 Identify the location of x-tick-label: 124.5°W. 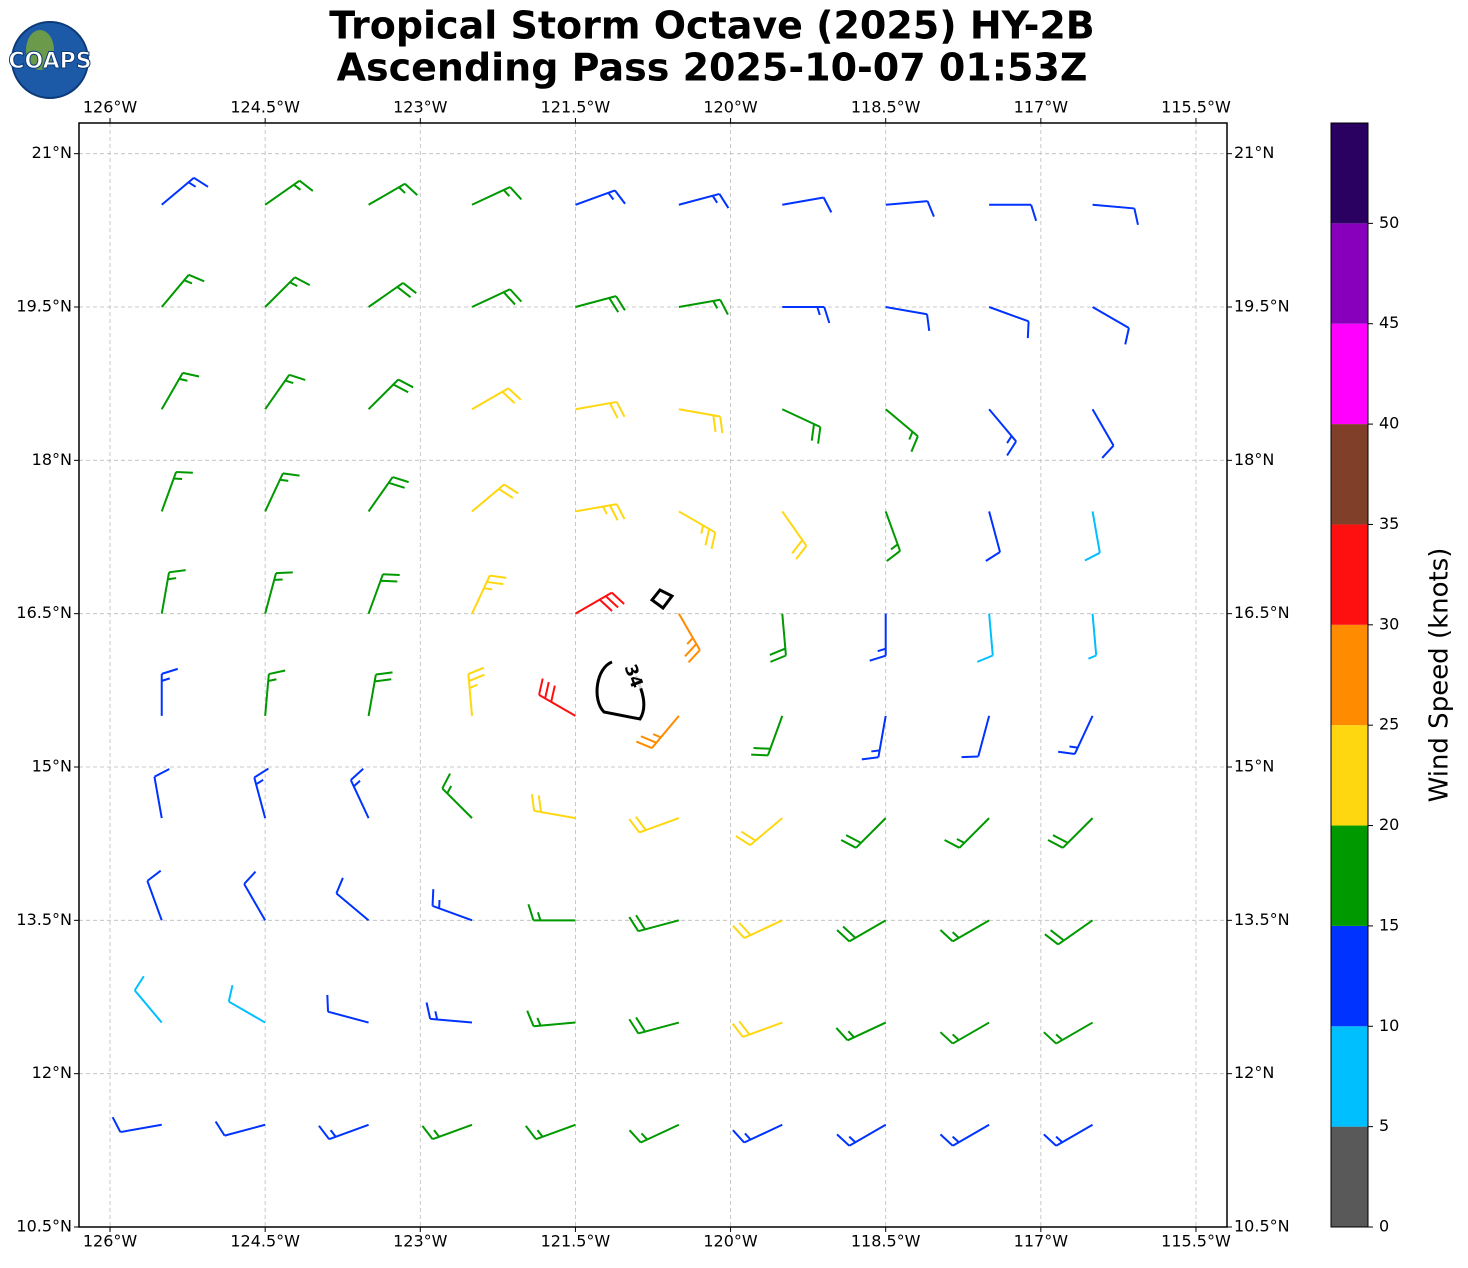
(265, 1241).